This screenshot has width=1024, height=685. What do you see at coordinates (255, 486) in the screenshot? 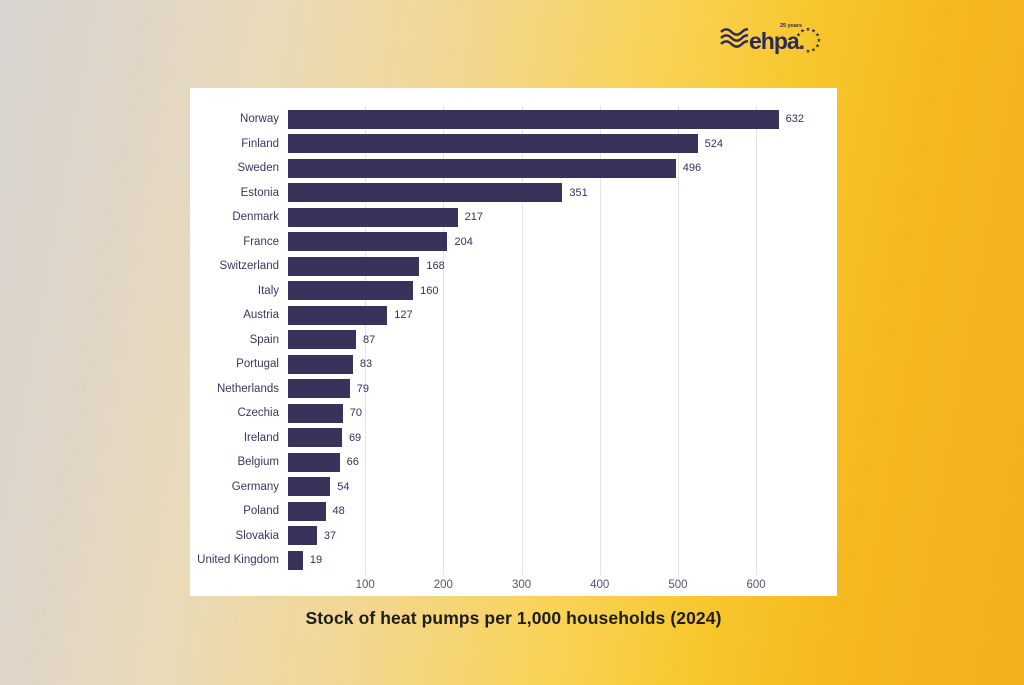
I see `category-label: Germany` at bounding box center [255, 486].